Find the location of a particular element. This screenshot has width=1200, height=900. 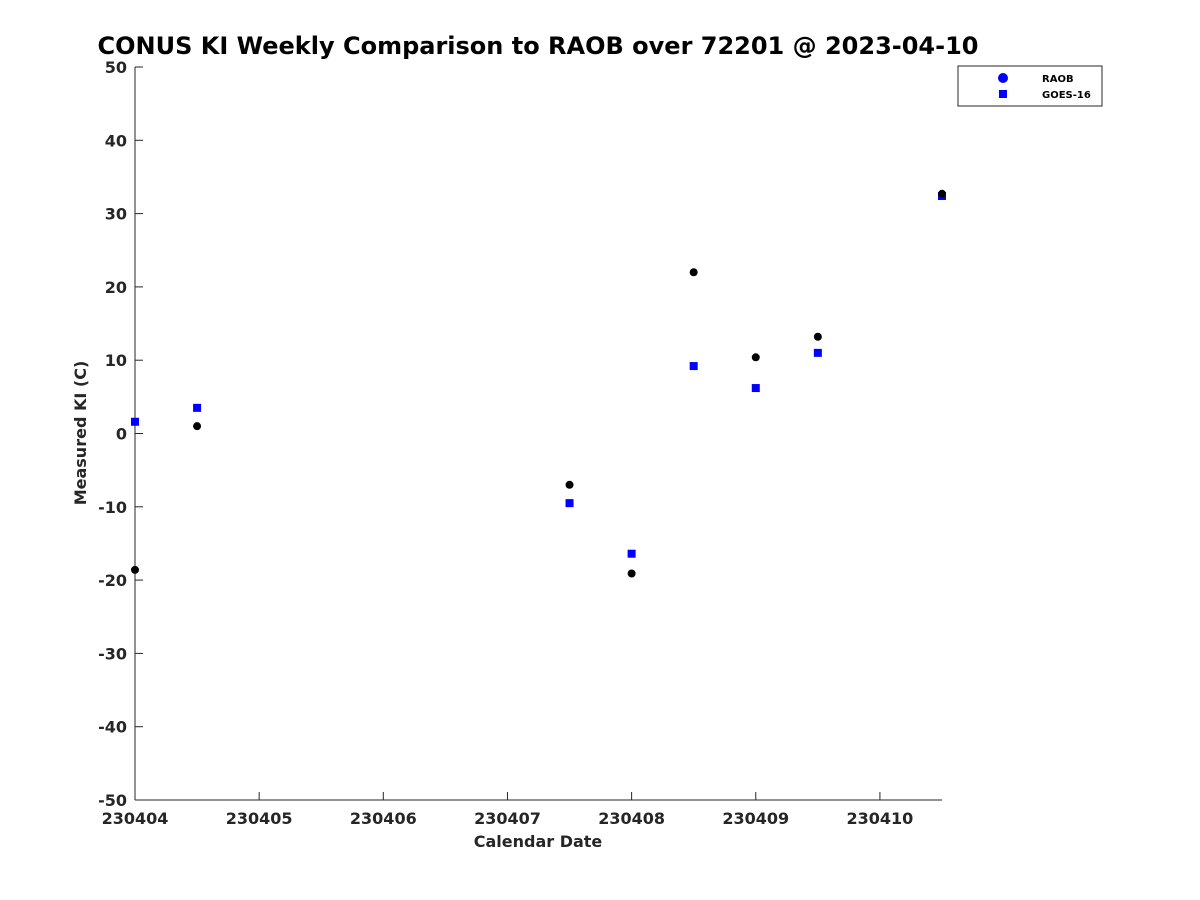

y-tick-label: -20 is located at coordinates (112, 580).